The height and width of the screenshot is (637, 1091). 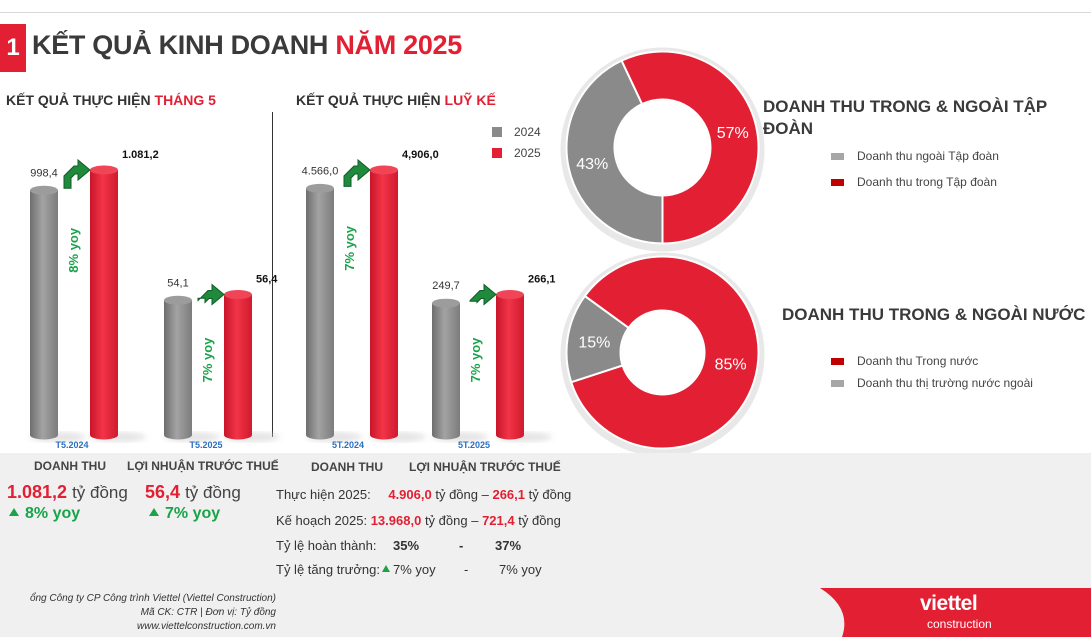 I want to click on month-revenue-yoy: 8% yoy, so click(x=44, y=514).